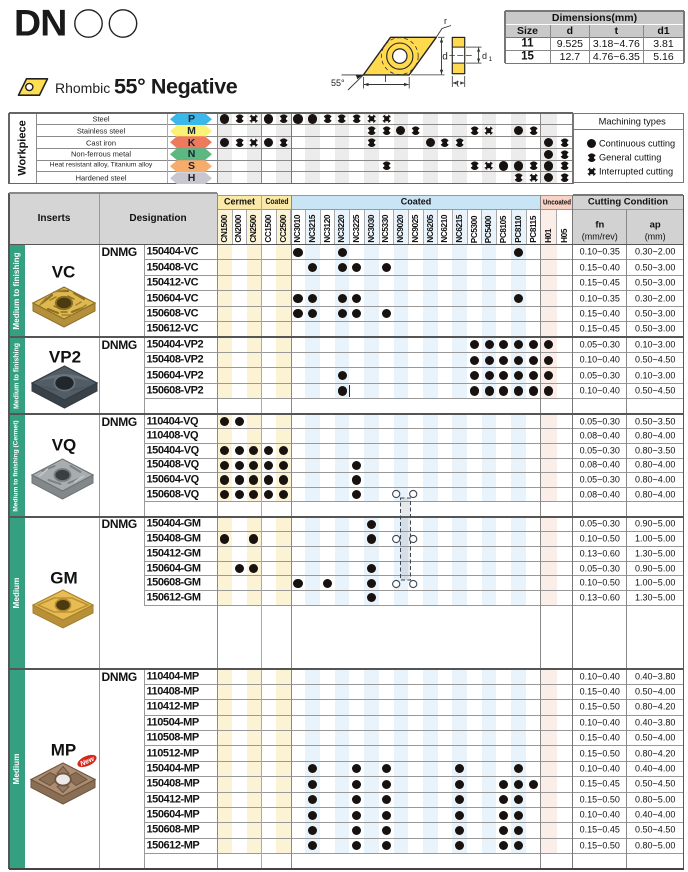 The width and height of the screenshot is (688, 872). Describe the element at coordinates (338, 83) in the screenshot. I see `svg-text: 55°` at that location.